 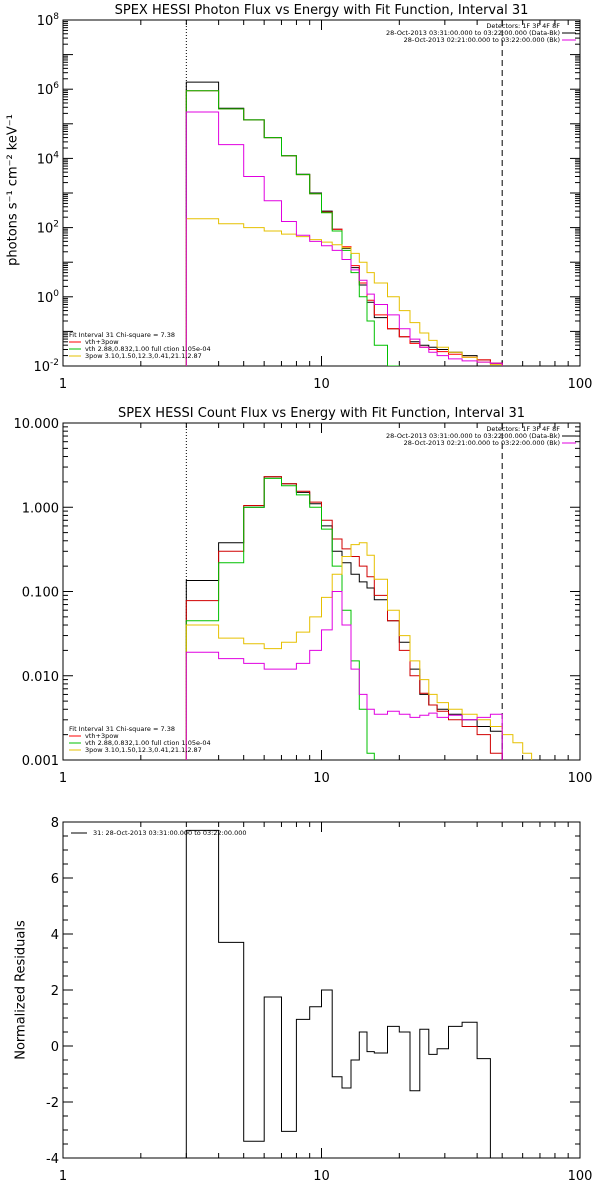 I want to click on y-tick-exponent: 6, so click(x=56, y=86).